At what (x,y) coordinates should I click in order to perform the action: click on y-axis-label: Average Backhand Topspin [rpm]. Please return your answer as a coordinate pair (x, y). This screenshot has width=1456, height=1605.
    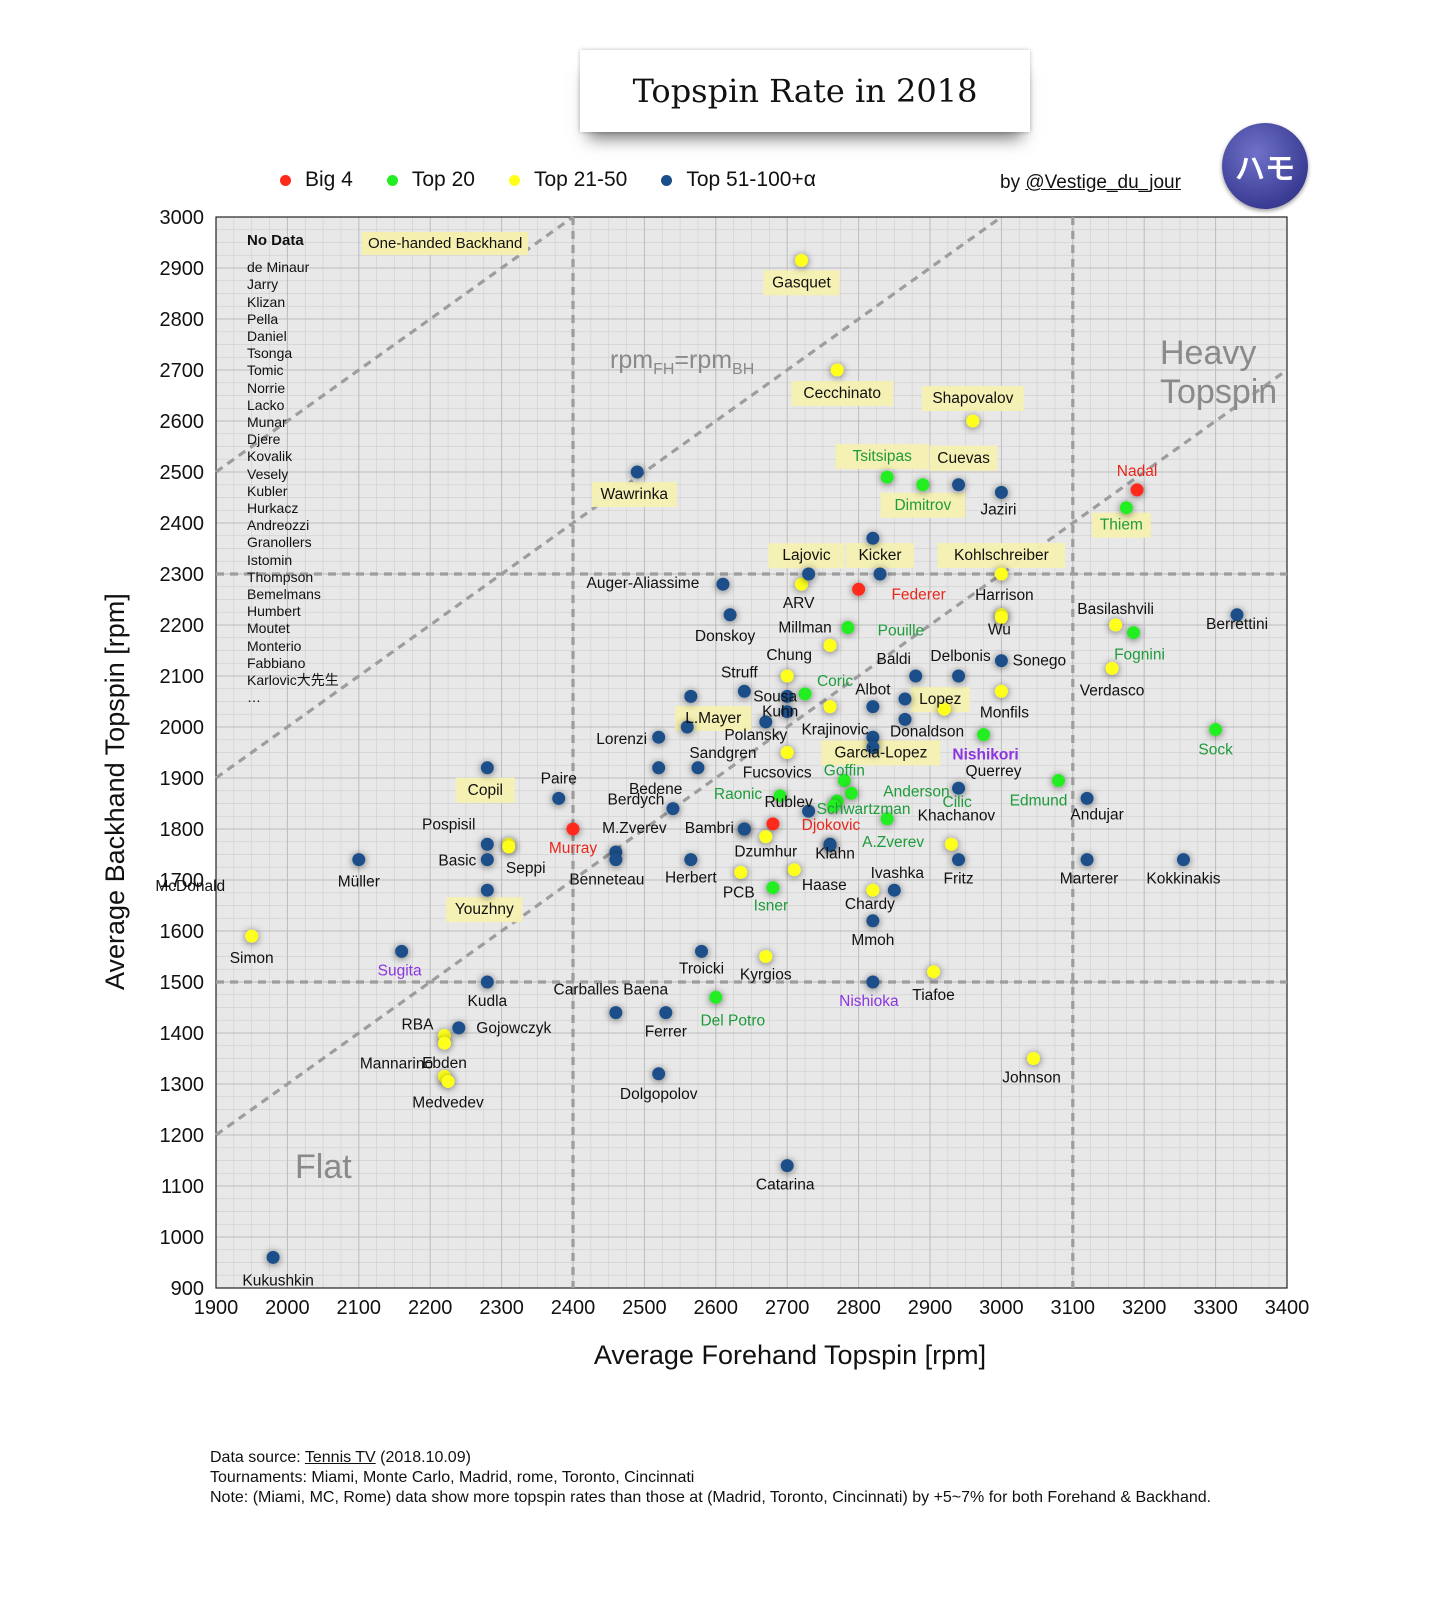
    Looking at the image, I should click on (115, 791).